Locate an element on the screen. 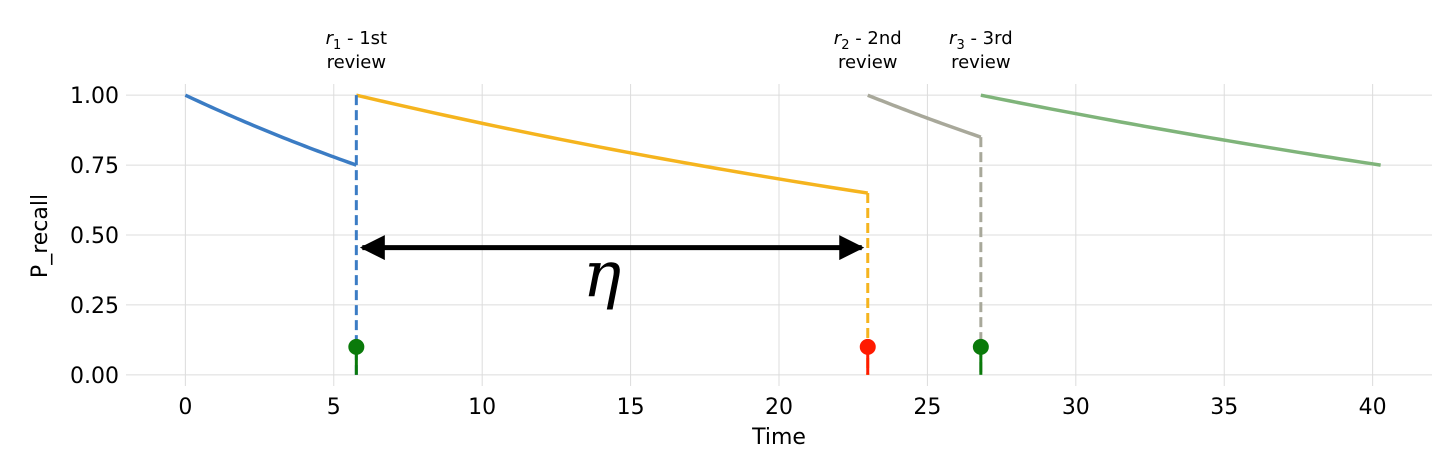 The width and height of the screenshot is (1447, 454). y-axis-label: P_recall is located at coordinates (40, 236).